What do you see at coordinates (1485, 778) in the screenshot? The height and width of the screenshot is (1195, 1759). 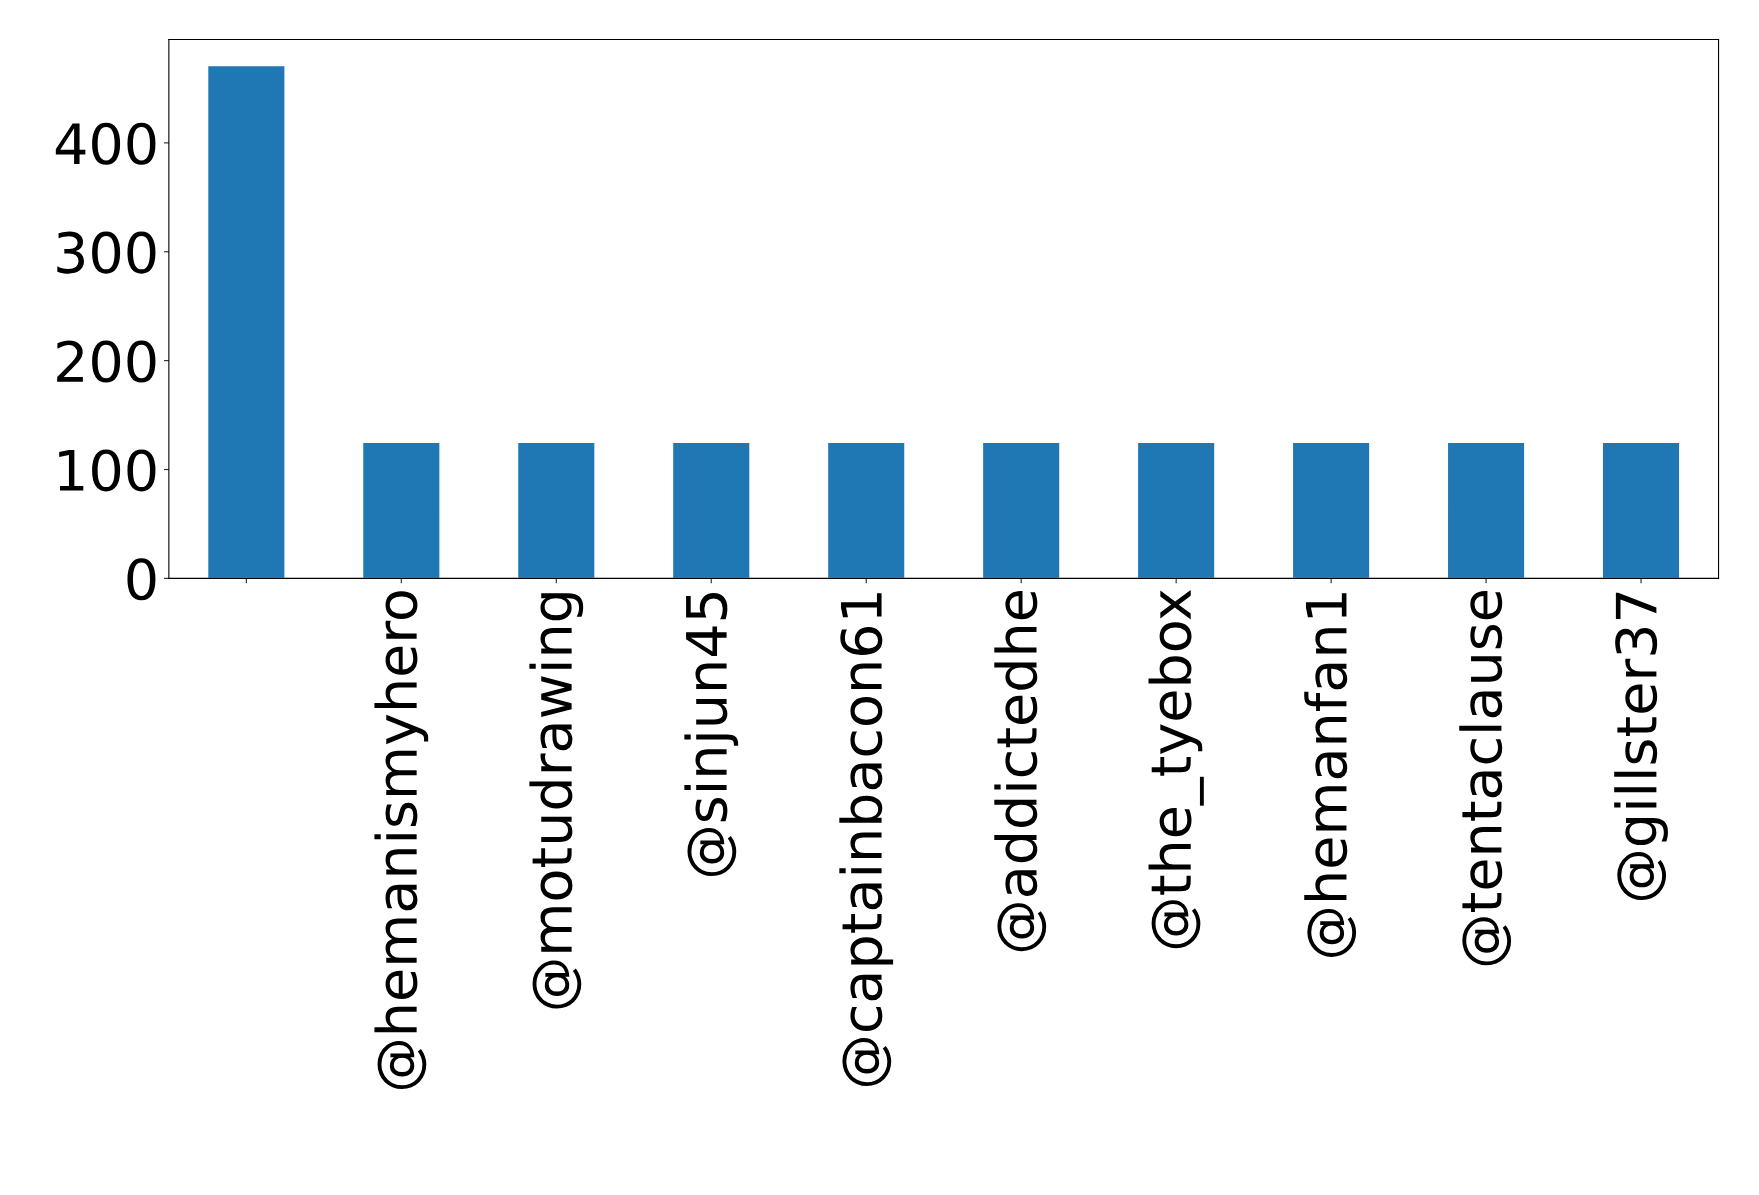 I see `x-tick-label: @tentaclause` at bounding box center [1485, 778].